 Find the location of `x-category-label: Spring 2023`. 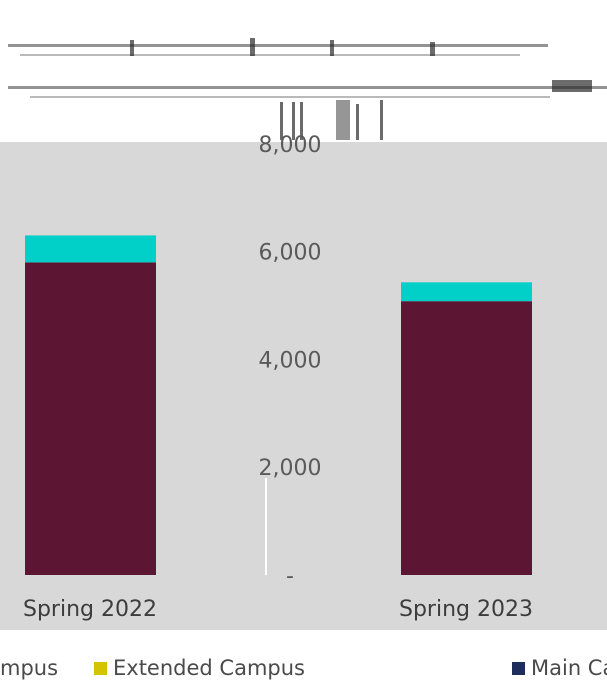

x-category-label: Spring 2023 is located at coordinates (466, 609).